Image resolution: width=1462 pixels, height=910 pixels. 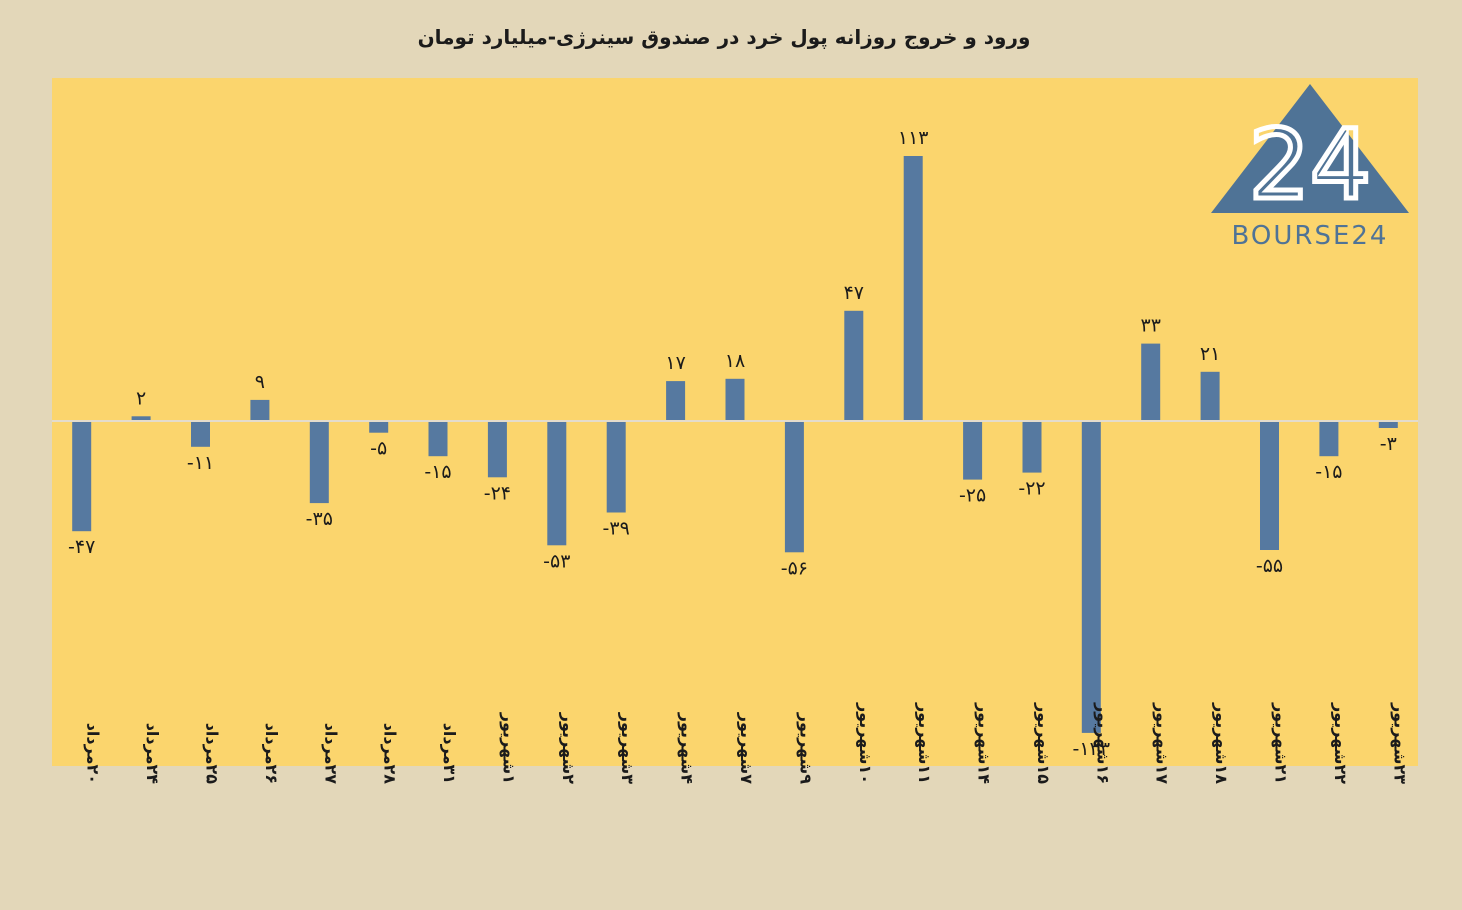 What do you see at coordinates (1162, 743) in the screenshot?
I see `category-label: ۱۷شهریور` at bounding box center [1162, 743].